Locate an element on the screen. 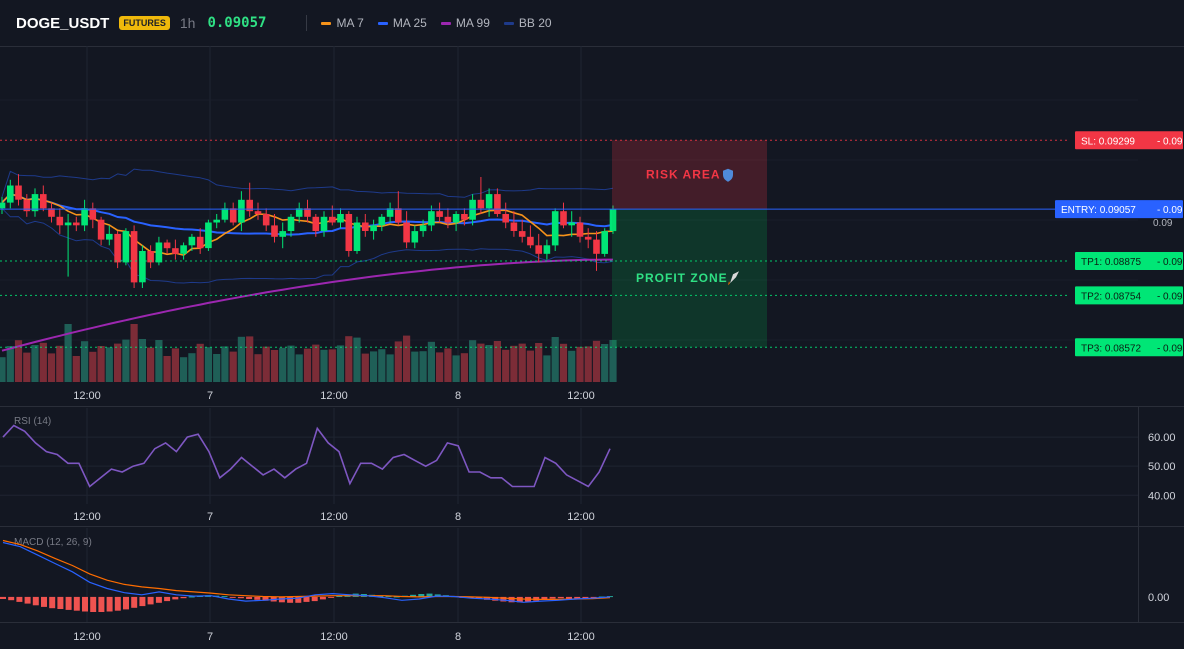  profit-zone is located at coordinates (689, 278).